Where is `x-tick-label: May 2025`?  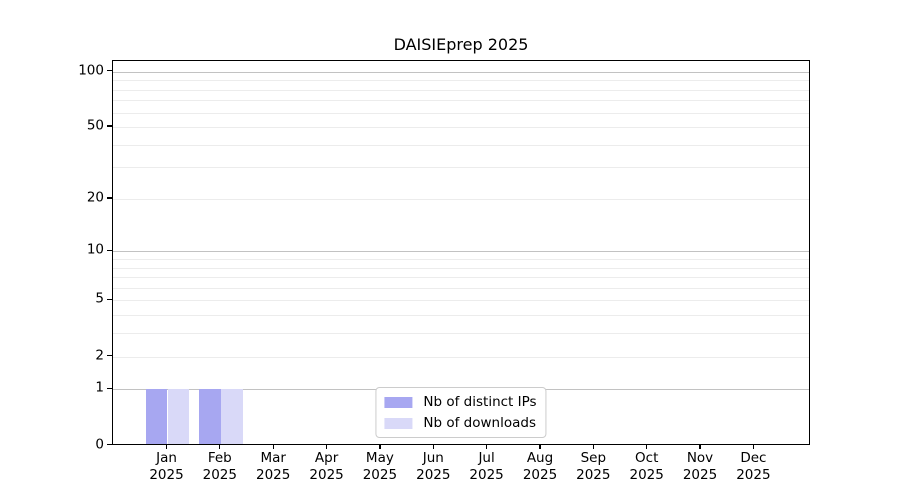
x-tick-label: May 2025 is located at coordinates (380, 467).